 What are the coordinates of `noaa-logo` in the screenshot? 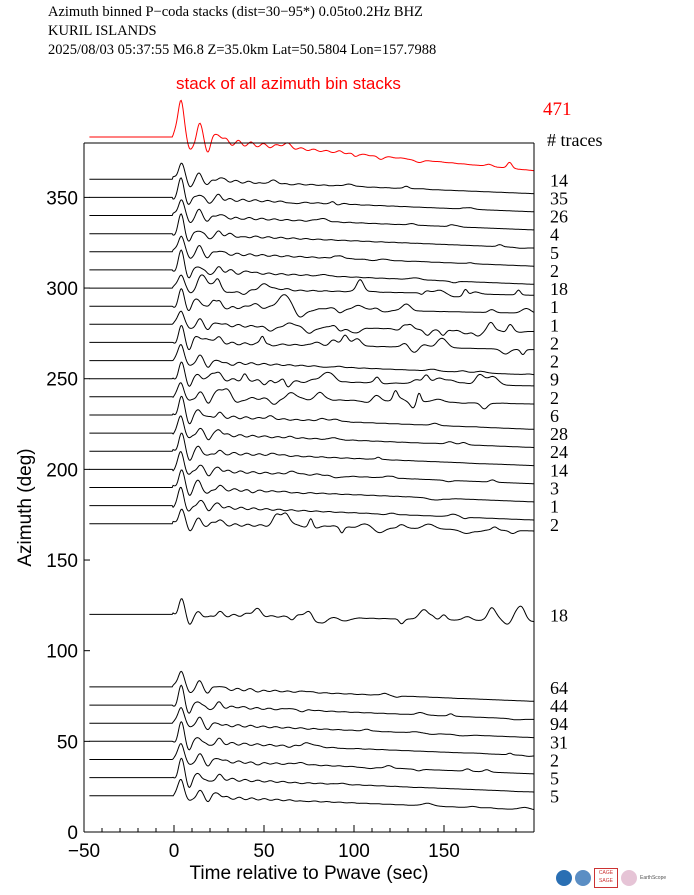 It's located at (583, 878).